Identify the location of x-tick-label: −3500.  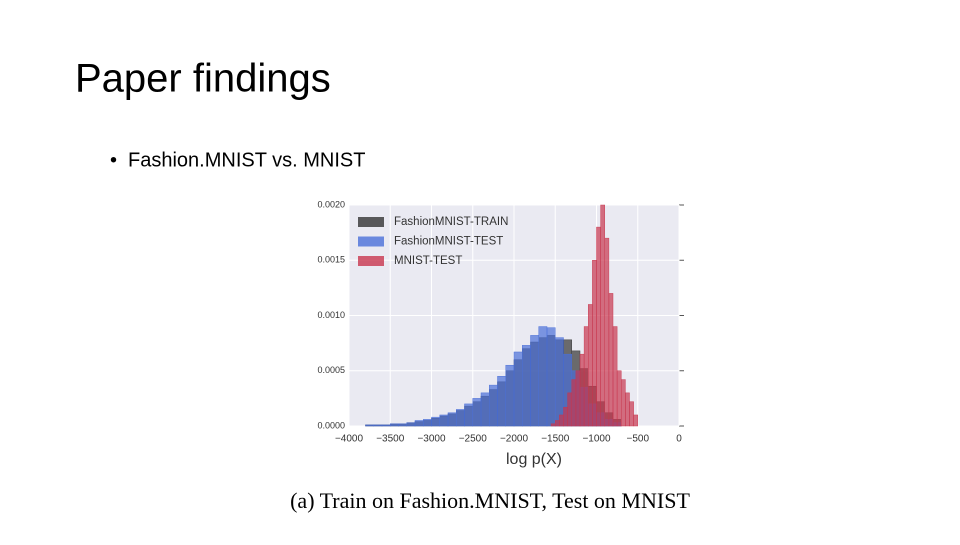
(390, 439).